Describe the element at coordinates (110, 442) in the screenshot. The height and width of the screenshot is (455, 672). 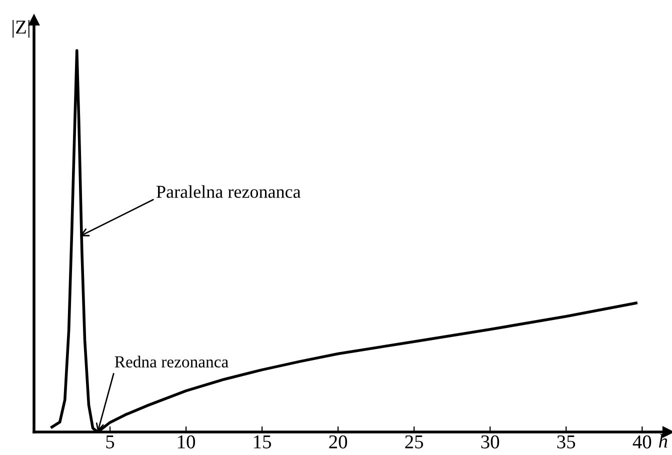
I see `x-tick-label: 5` at that location.